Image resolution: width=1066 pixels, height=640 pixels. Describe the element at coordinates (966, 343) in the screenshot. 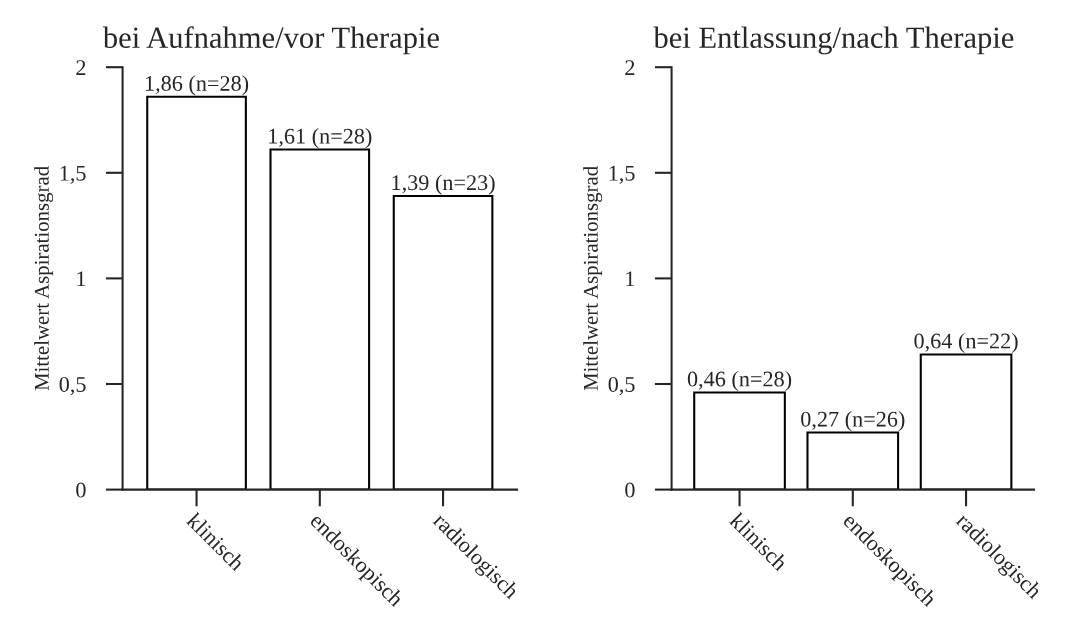

I see `data-label: 0,64 (n=22)` at that location.